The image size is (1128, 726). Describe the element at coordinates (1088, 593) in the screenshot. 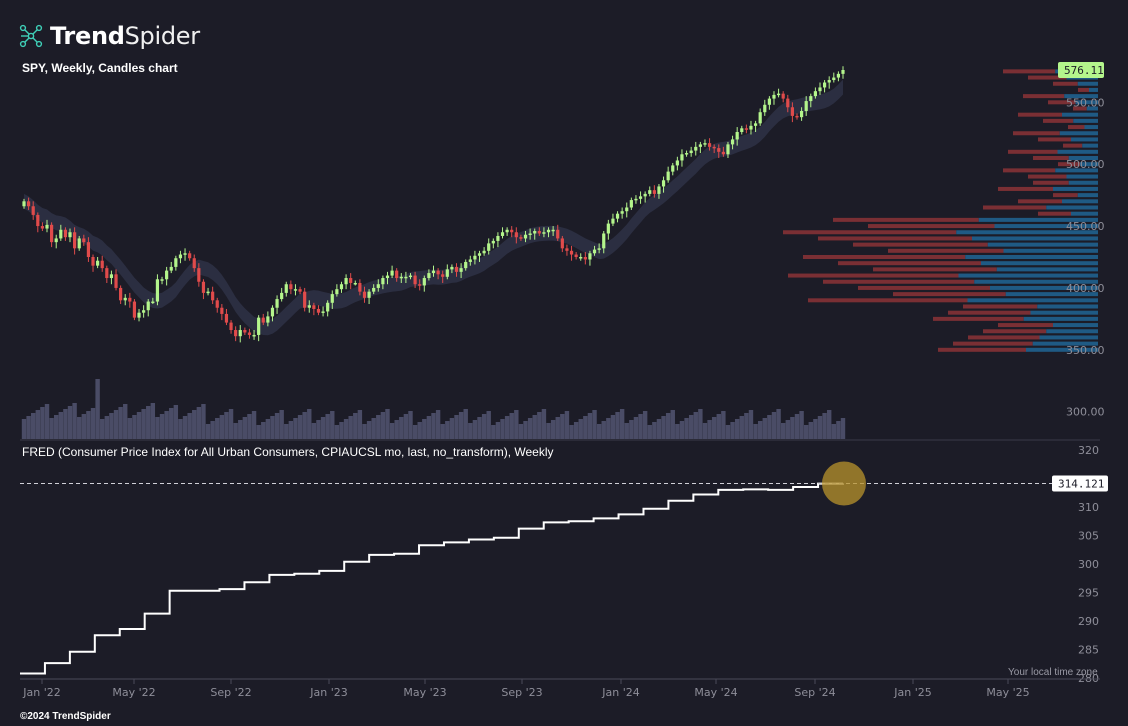

I see `cpi-tick-label: 295` at that location.